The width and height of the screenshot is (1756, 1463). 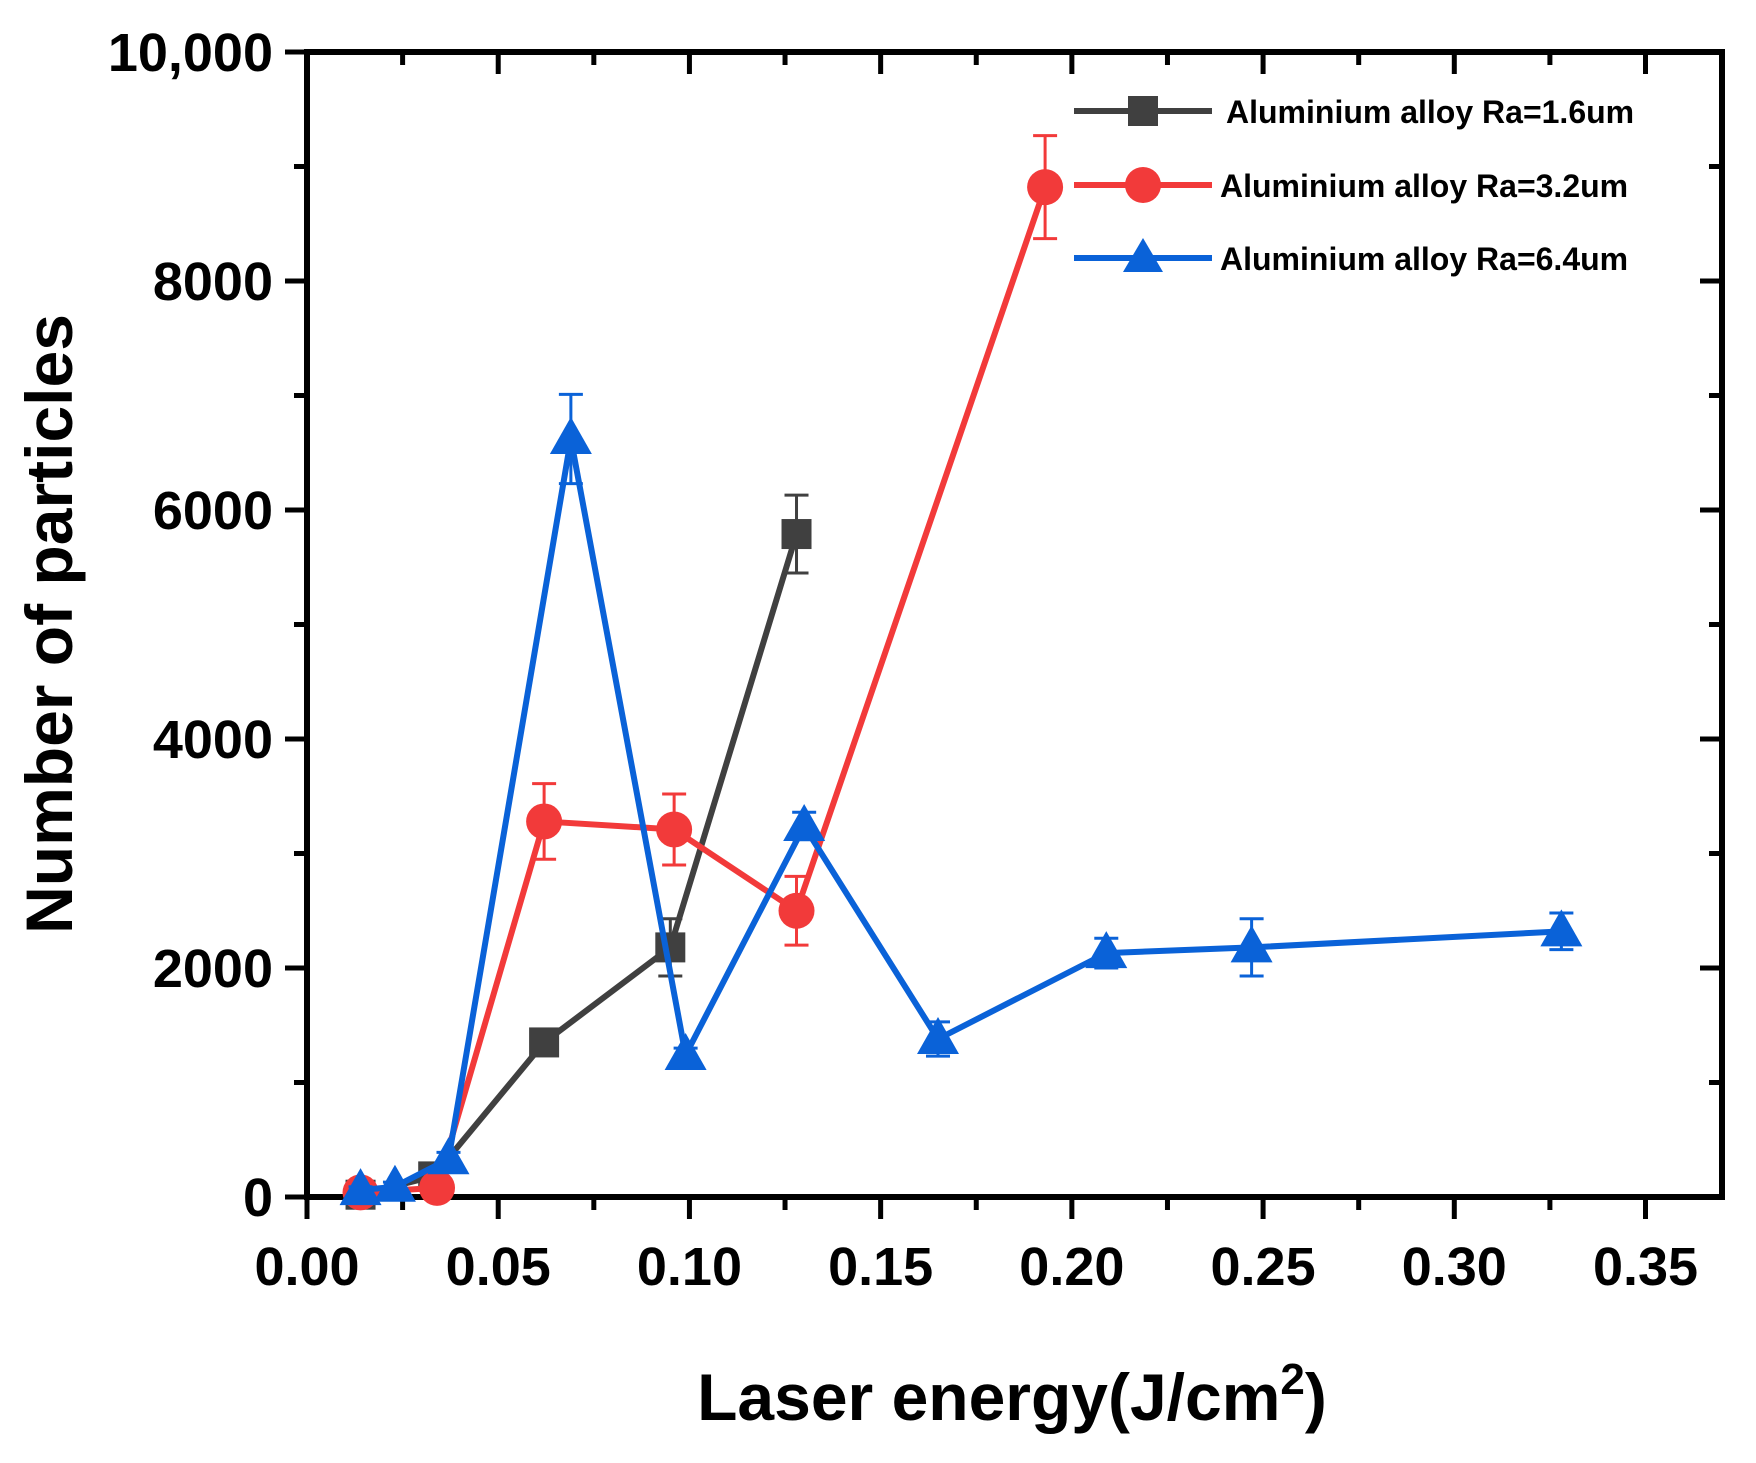 What do you see at coordinates (1454, 1267) in the screenshot?
I see `x-tick-label: 0.30` at bounding box center [1454, 1267].